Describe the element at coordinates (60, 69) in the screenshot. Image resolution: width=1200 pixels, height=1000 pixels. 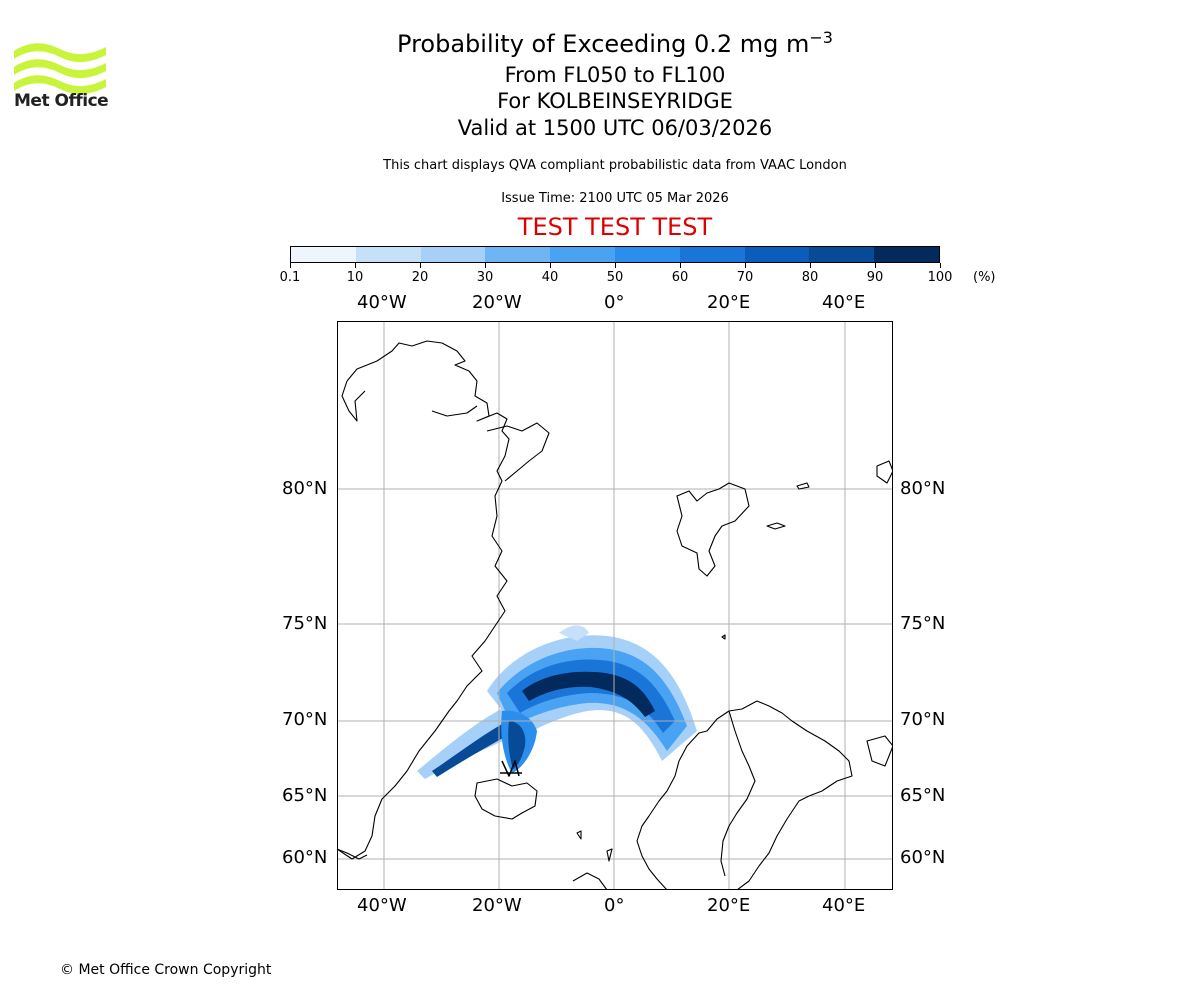
I see `met-office-logo-icon` at that location.